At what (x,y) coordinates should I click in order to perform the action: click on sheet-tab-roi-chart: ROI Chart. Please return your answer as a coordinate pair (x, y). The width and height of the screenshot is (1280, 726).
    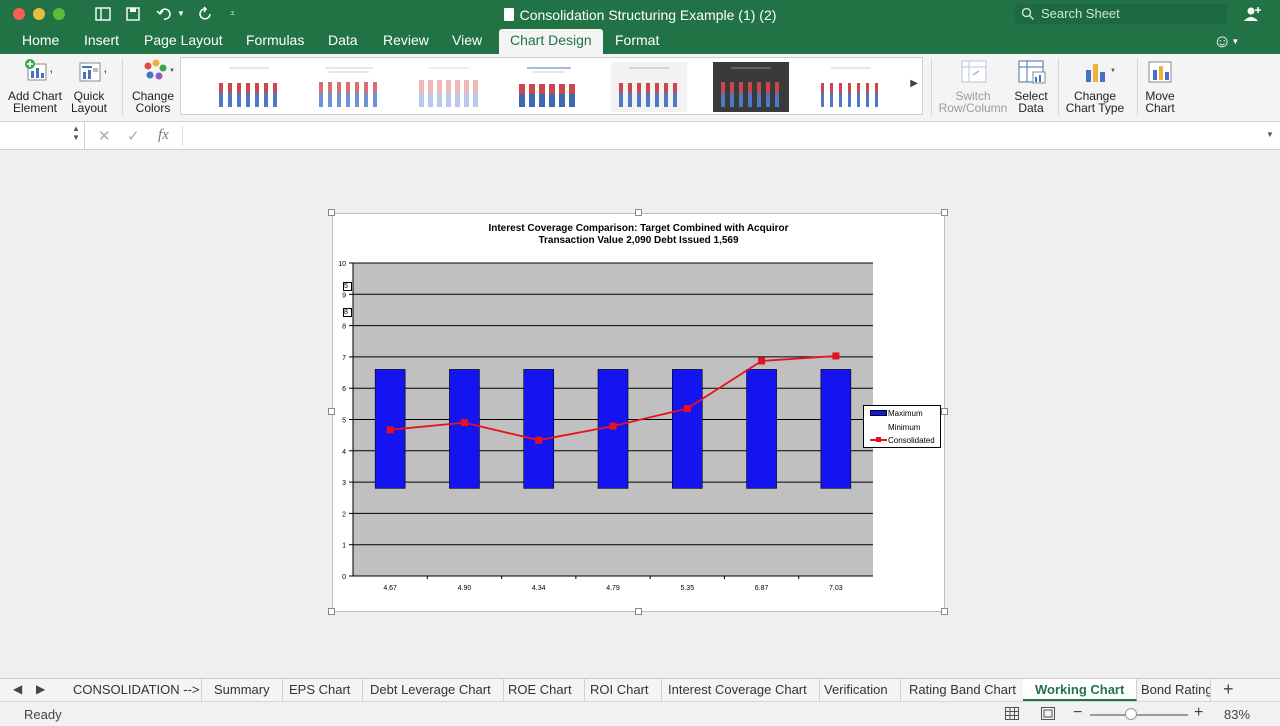
    Looking at the image, I should click on (620, 690).